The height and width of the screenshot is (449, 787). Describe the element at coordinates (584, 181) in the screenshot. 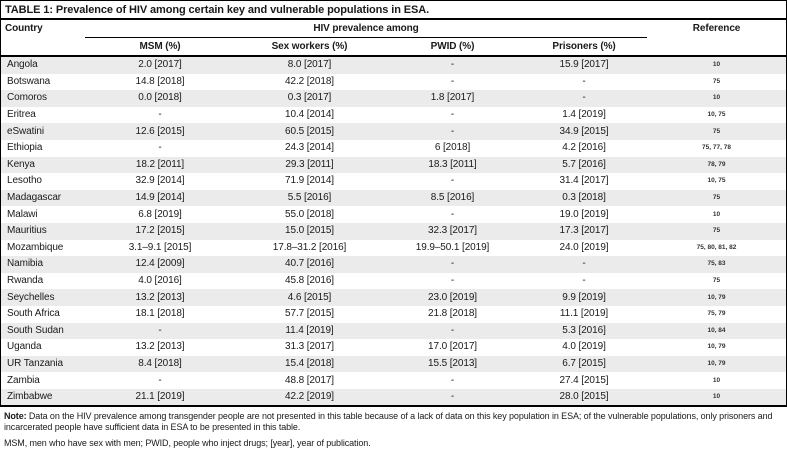

I see `prisoners-cell: 31.4 [2017]` at that location.